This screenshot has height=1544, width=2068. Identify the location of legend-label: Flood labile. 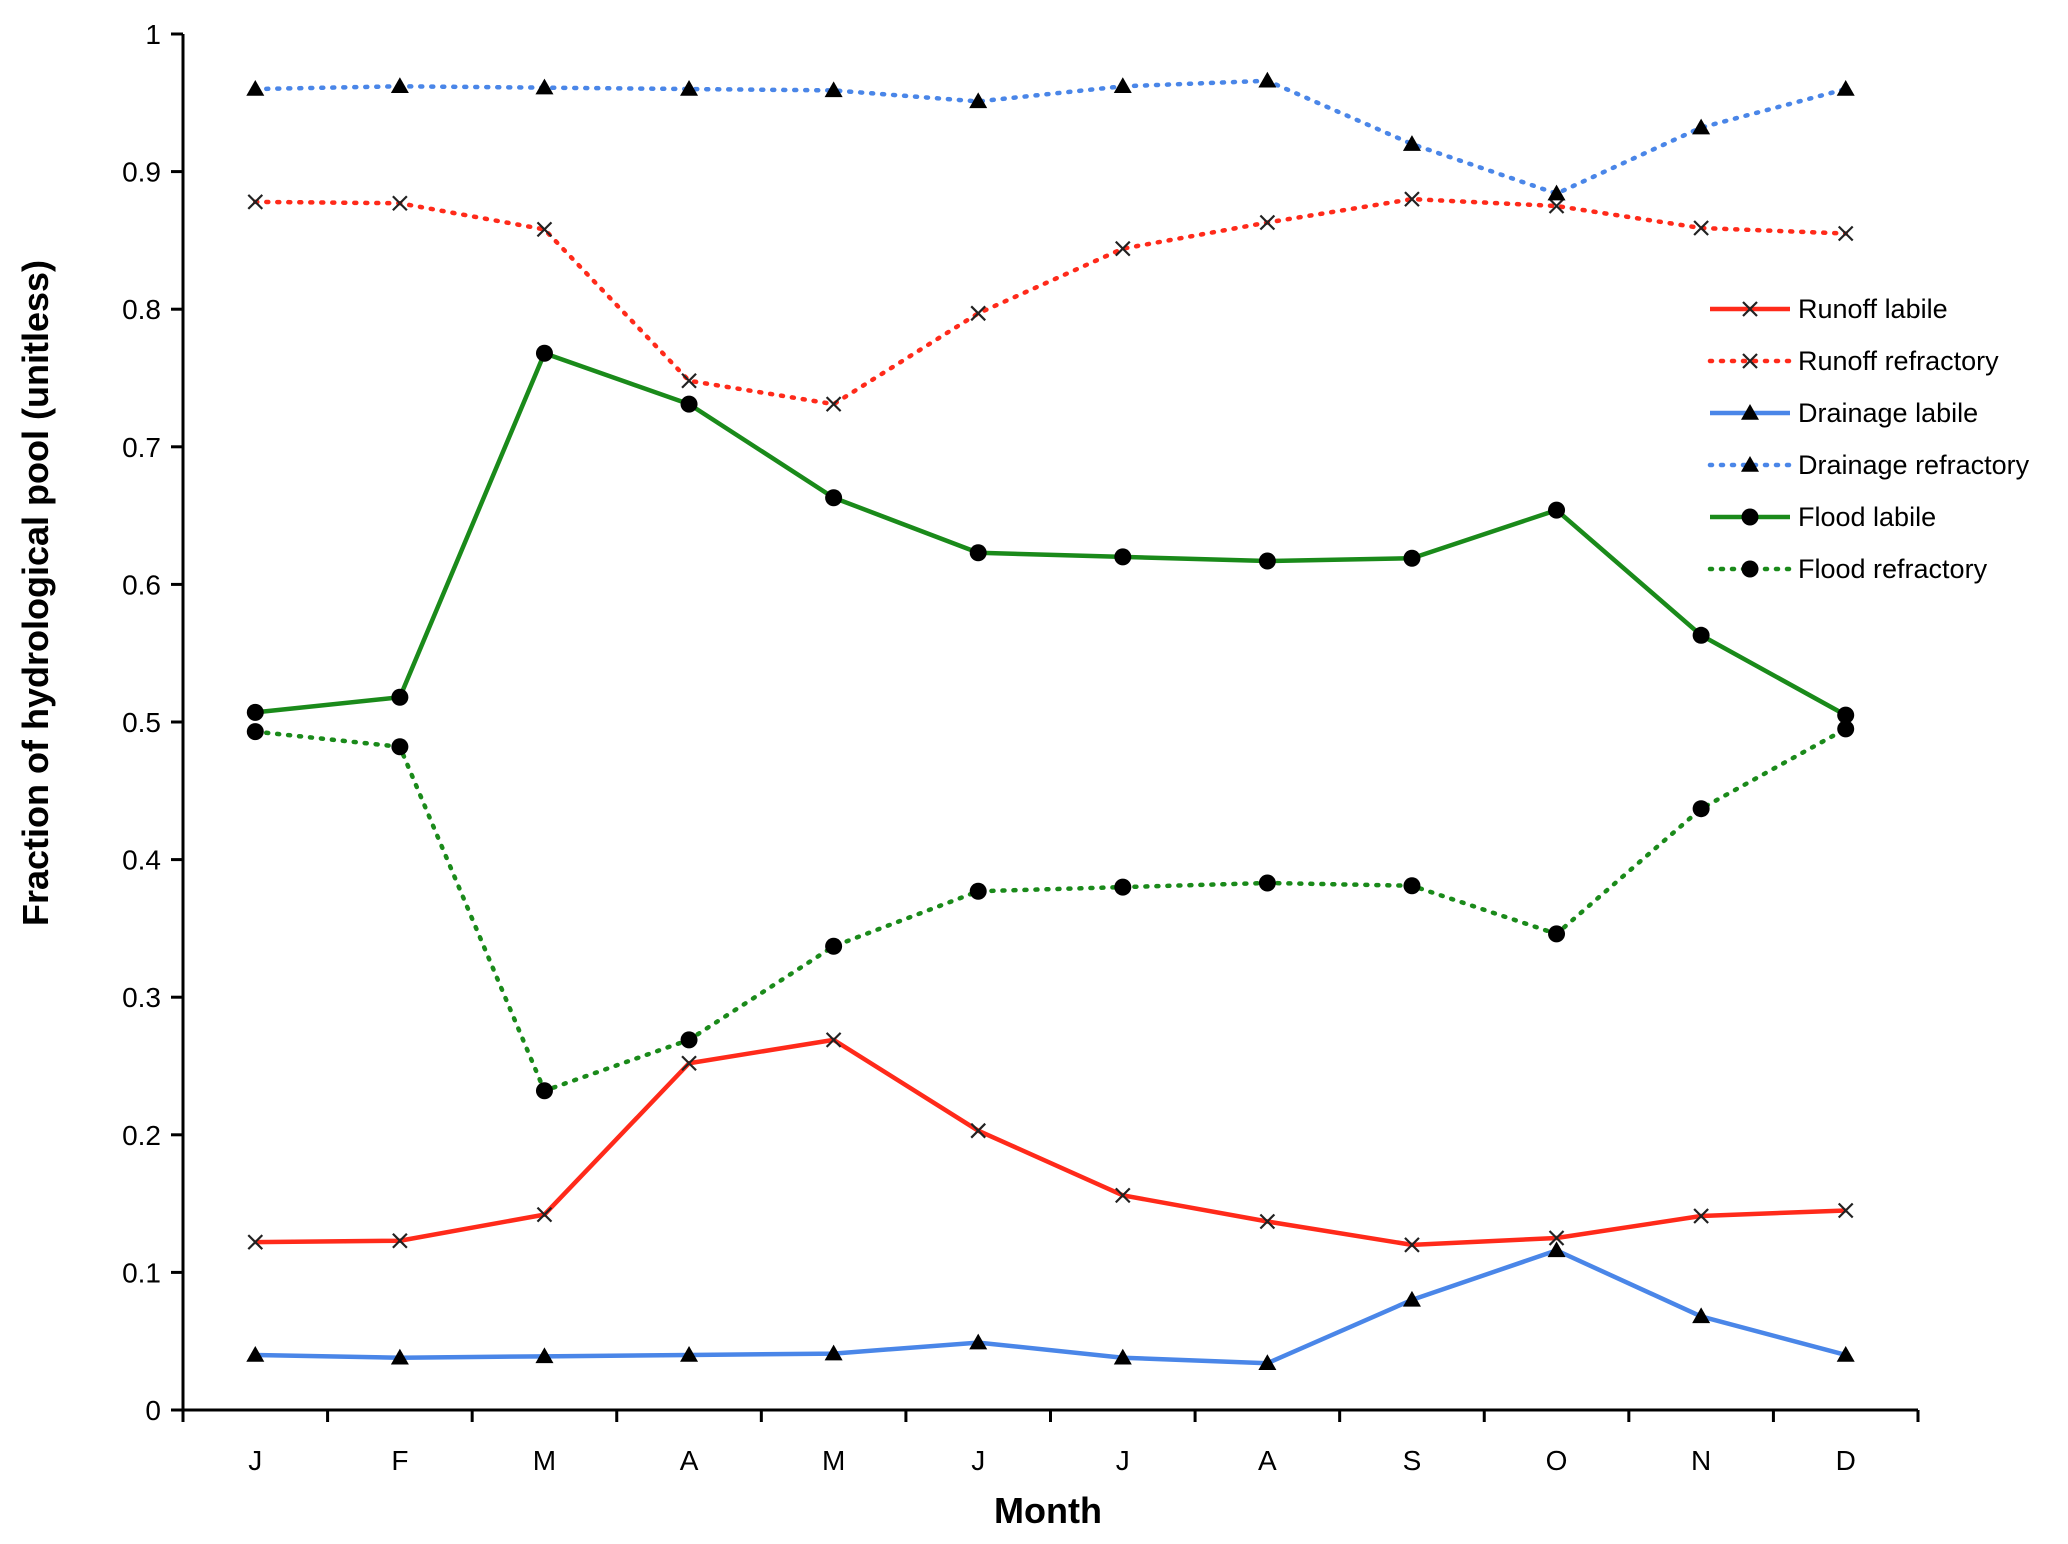
(1867, 517).